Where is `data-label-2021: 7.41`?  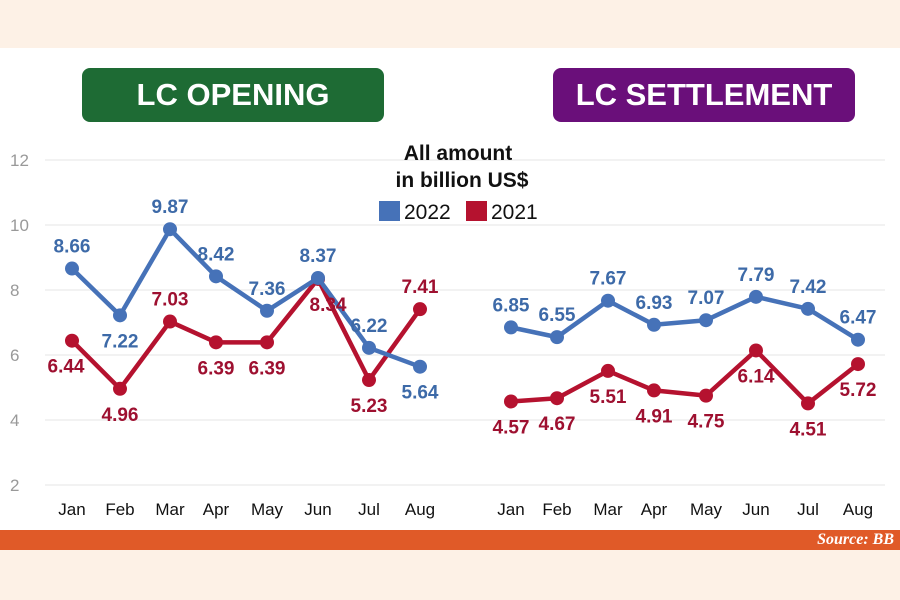 data-label-2021: 7.41 is located at coordinates (420, 287).